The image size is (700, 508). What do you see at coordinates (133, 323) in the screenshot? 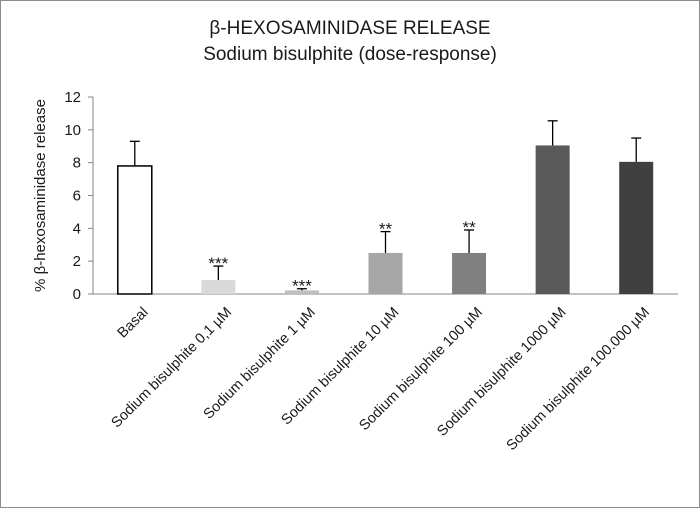
I see `category-label: Basal` at bounding box center [133, 323].